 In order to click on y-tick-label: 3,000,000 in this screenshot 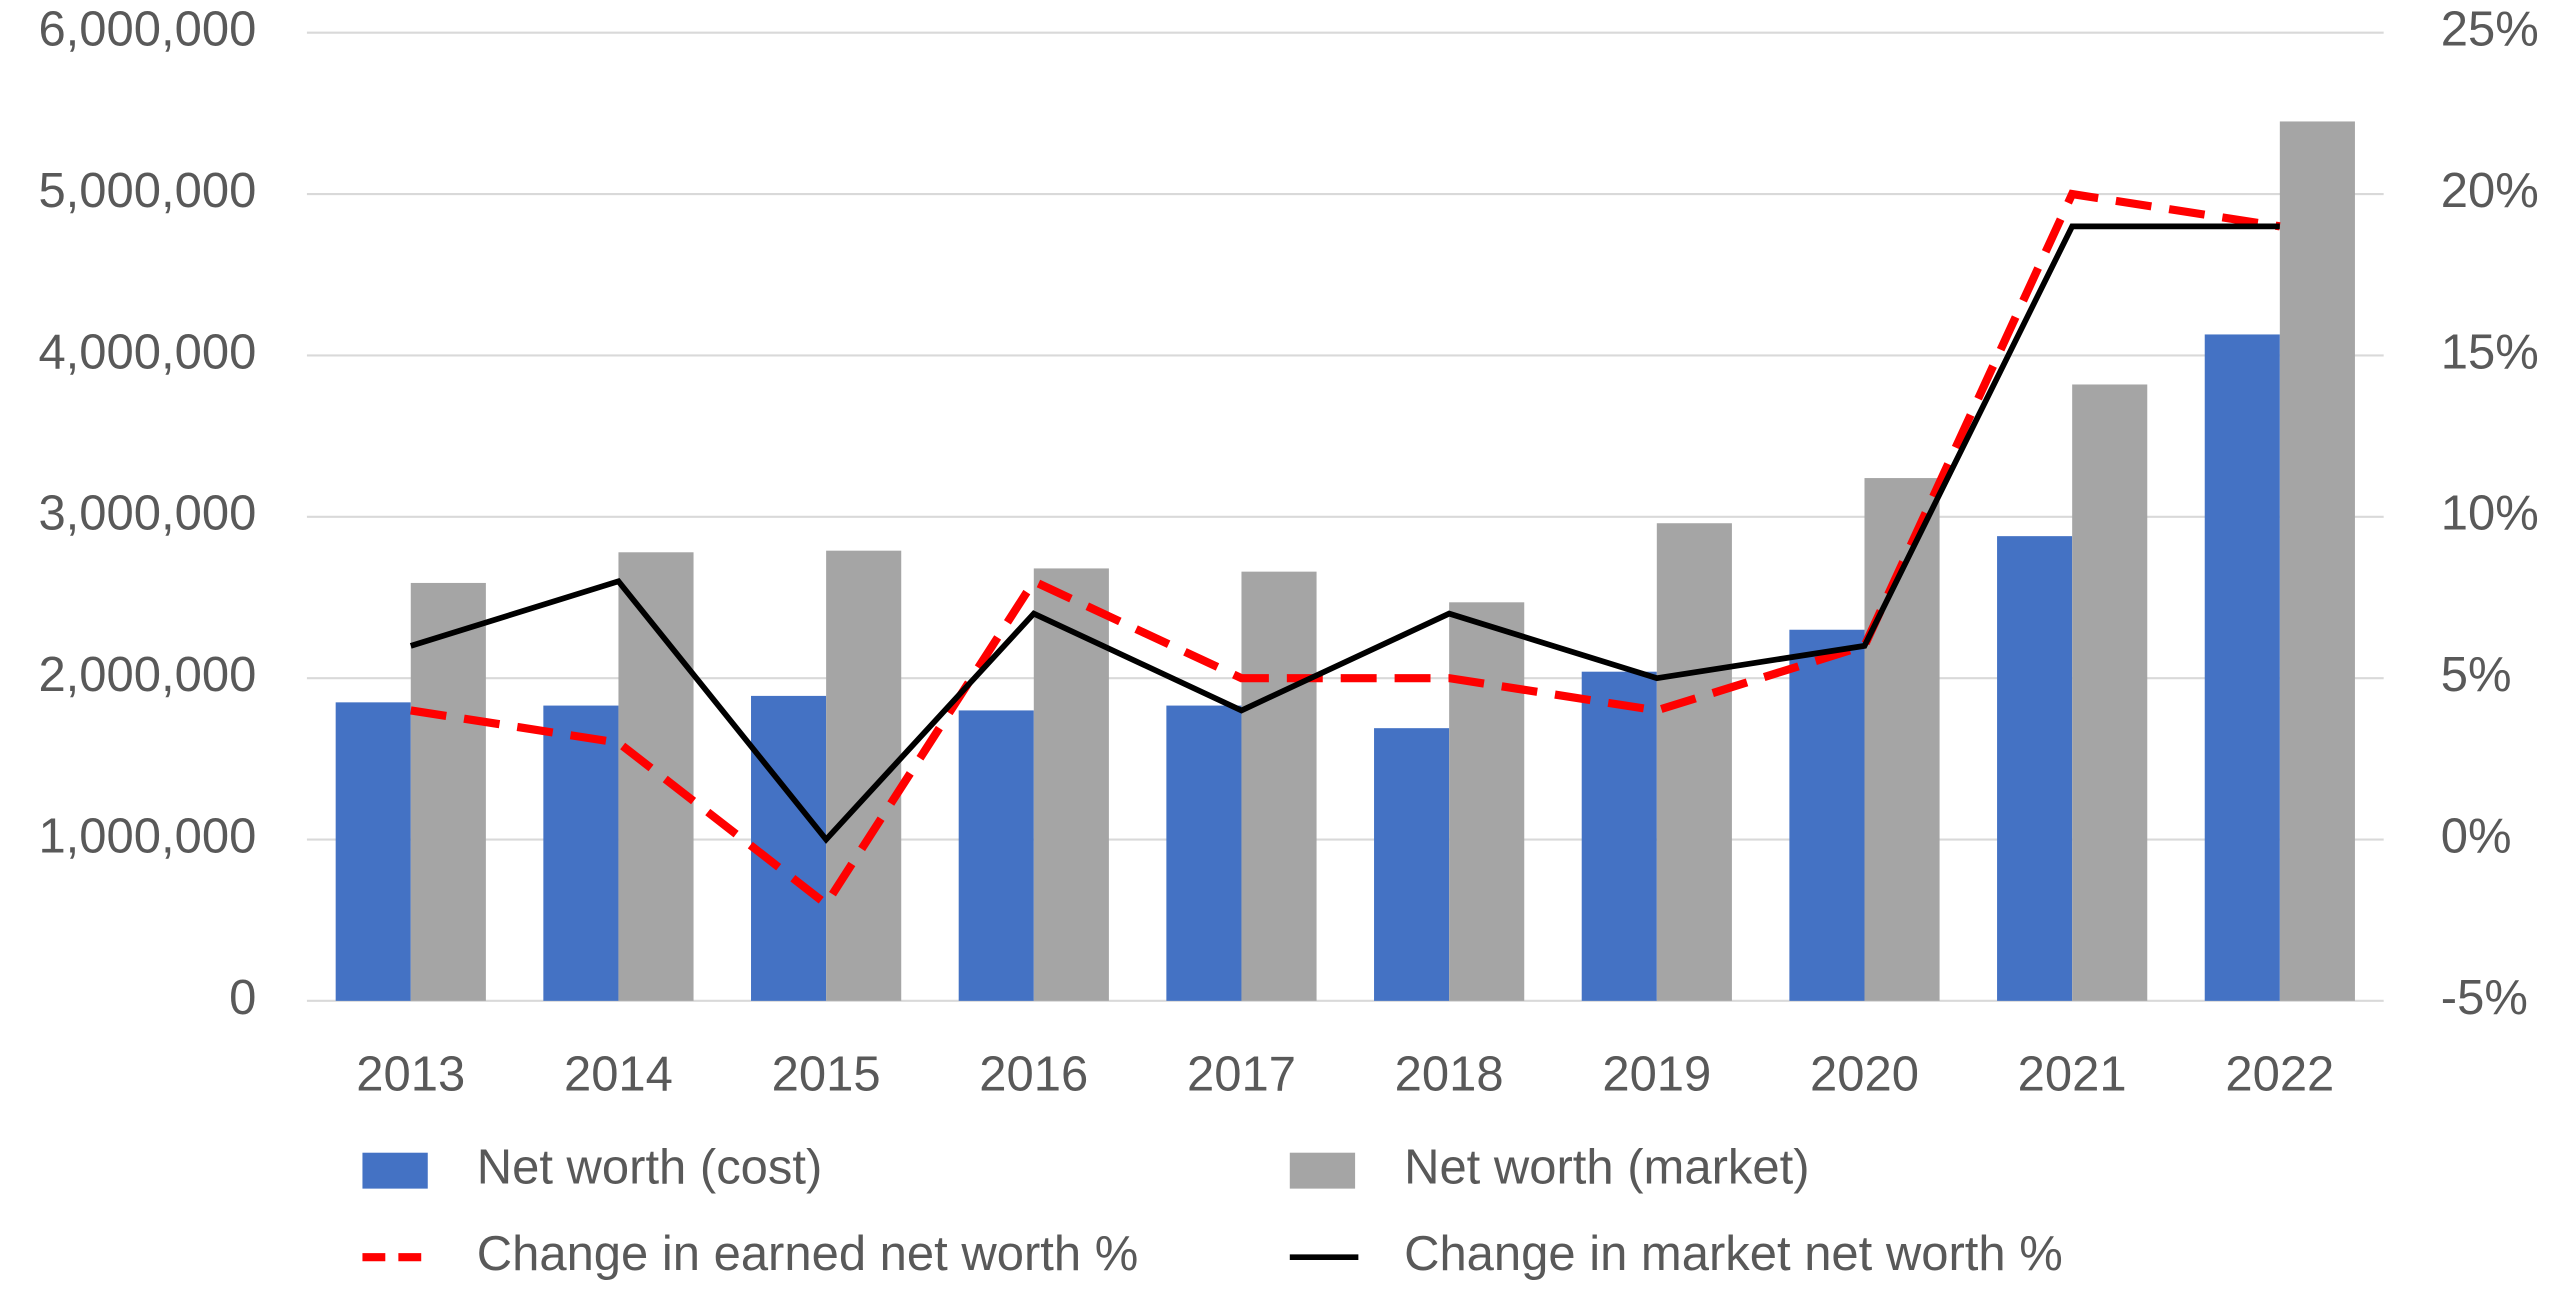, I will do `click(147, 514)`.